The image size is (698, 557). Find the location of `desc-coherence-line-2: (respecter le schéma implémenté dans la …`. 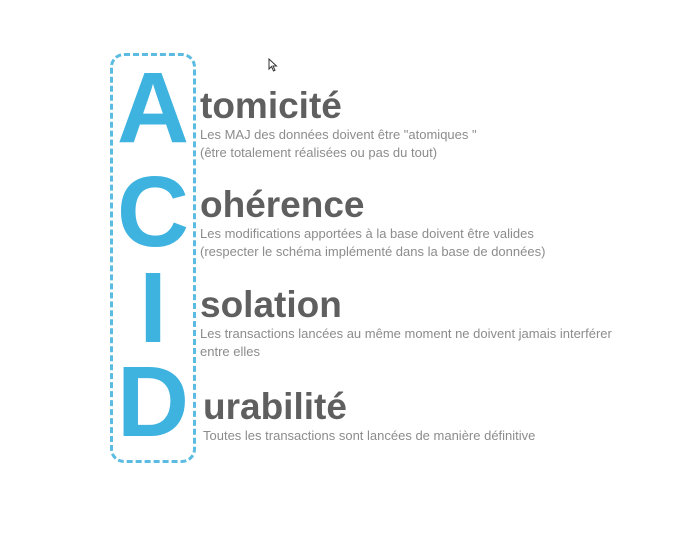

desc-coherence-line-2: (respecter le schéma implémenté dans la … is located at coordinates (373, 251).